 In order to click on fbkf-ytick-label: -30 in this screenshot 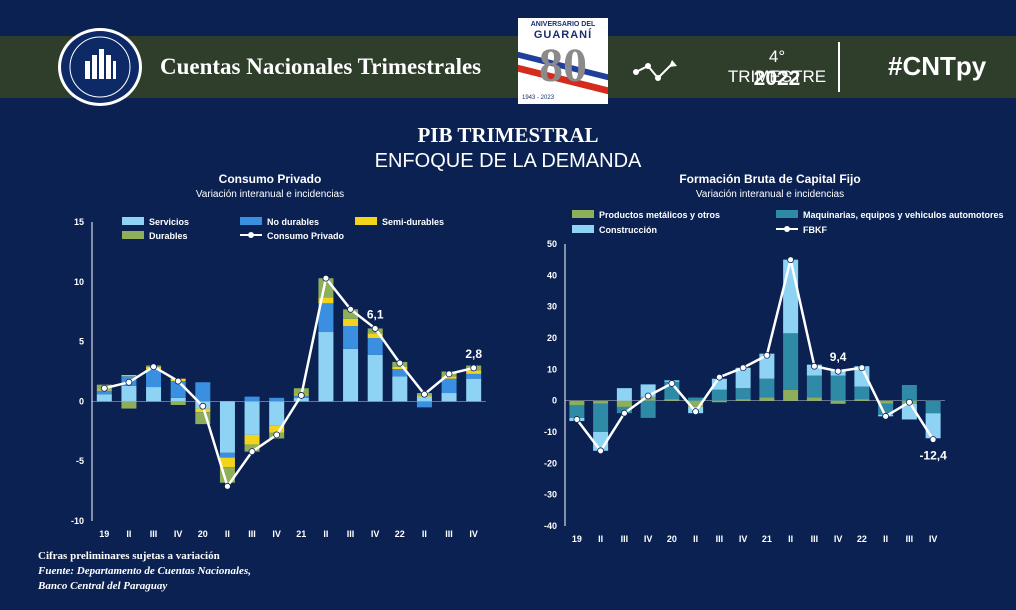, I will do `click(550, 495)`.